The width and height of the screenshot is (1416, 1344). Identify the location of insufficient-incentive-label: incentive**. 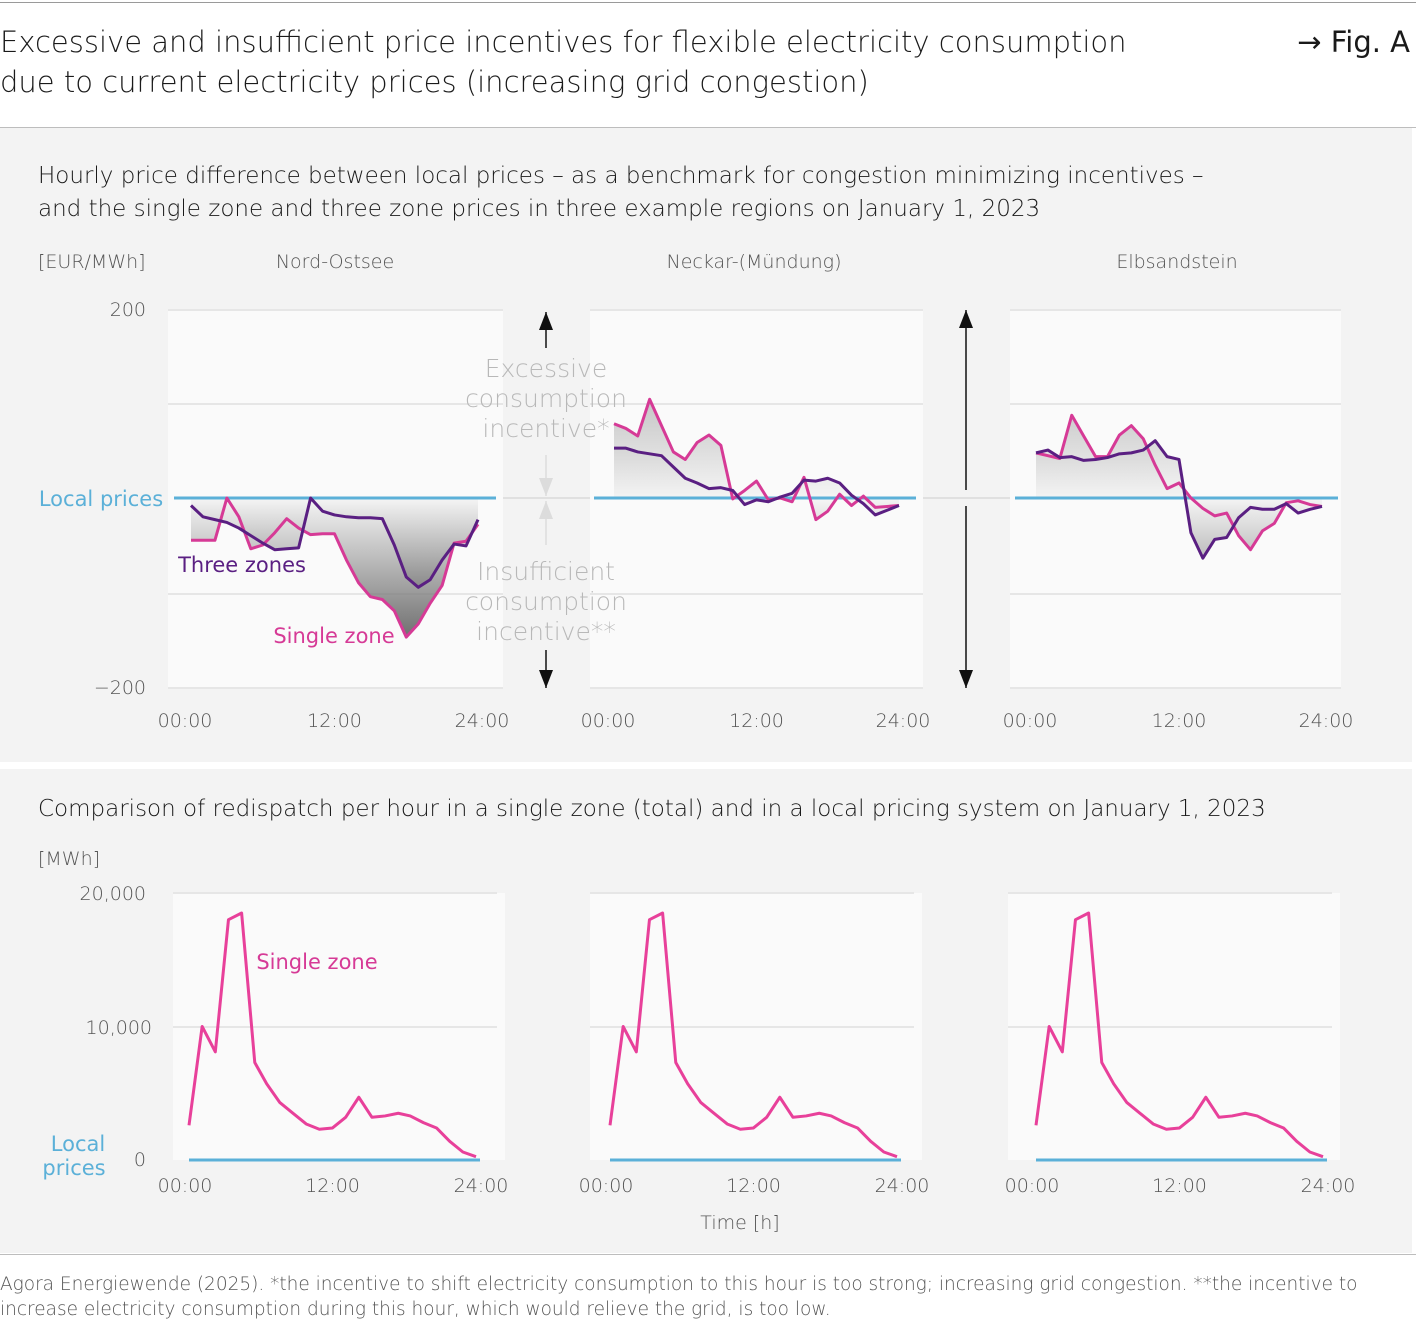
(546, 631).